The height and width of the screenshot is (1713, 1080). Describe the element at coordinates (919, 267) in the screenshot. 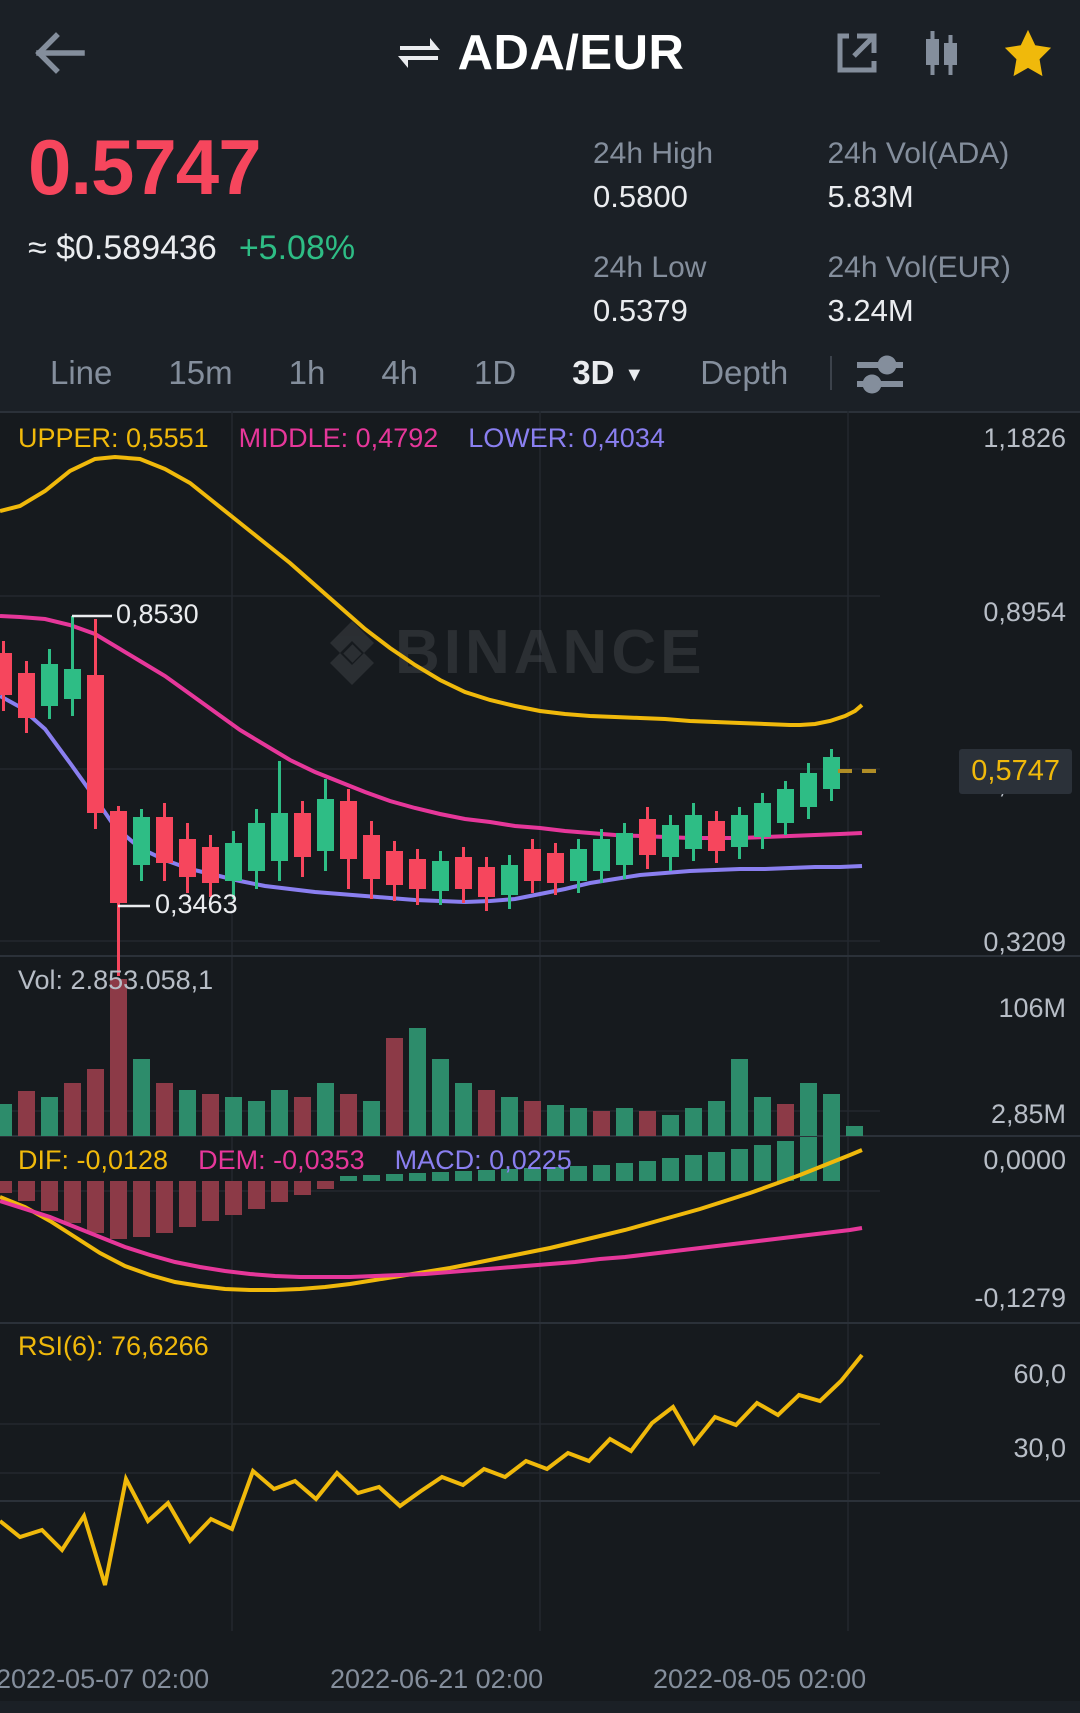

I see `stat-label: 24h Vol(EUR)` at that location.